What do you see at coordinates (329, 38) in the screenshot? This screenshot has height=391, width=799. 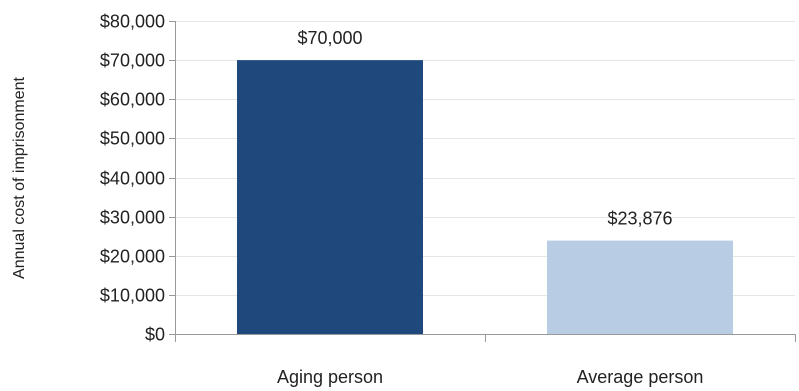 I see `data-label: $70,000` at bounding box center [329, 38].